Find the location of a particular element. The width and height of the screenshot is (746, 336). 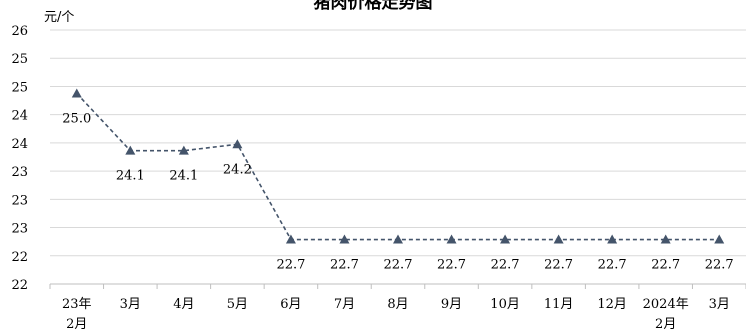

x-tick-label: 10月 is located at coordinates (505, 304).